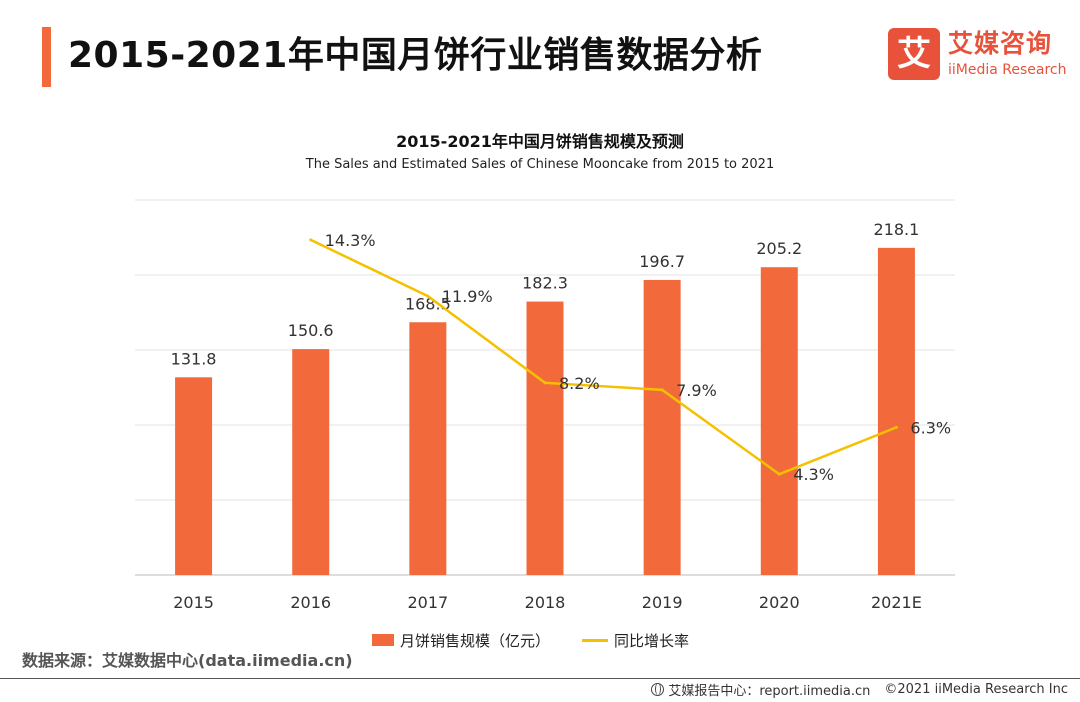  Describe the element at coordinates (383, 640) in the screenshot. I see `legend-swatch-sales` at that location.